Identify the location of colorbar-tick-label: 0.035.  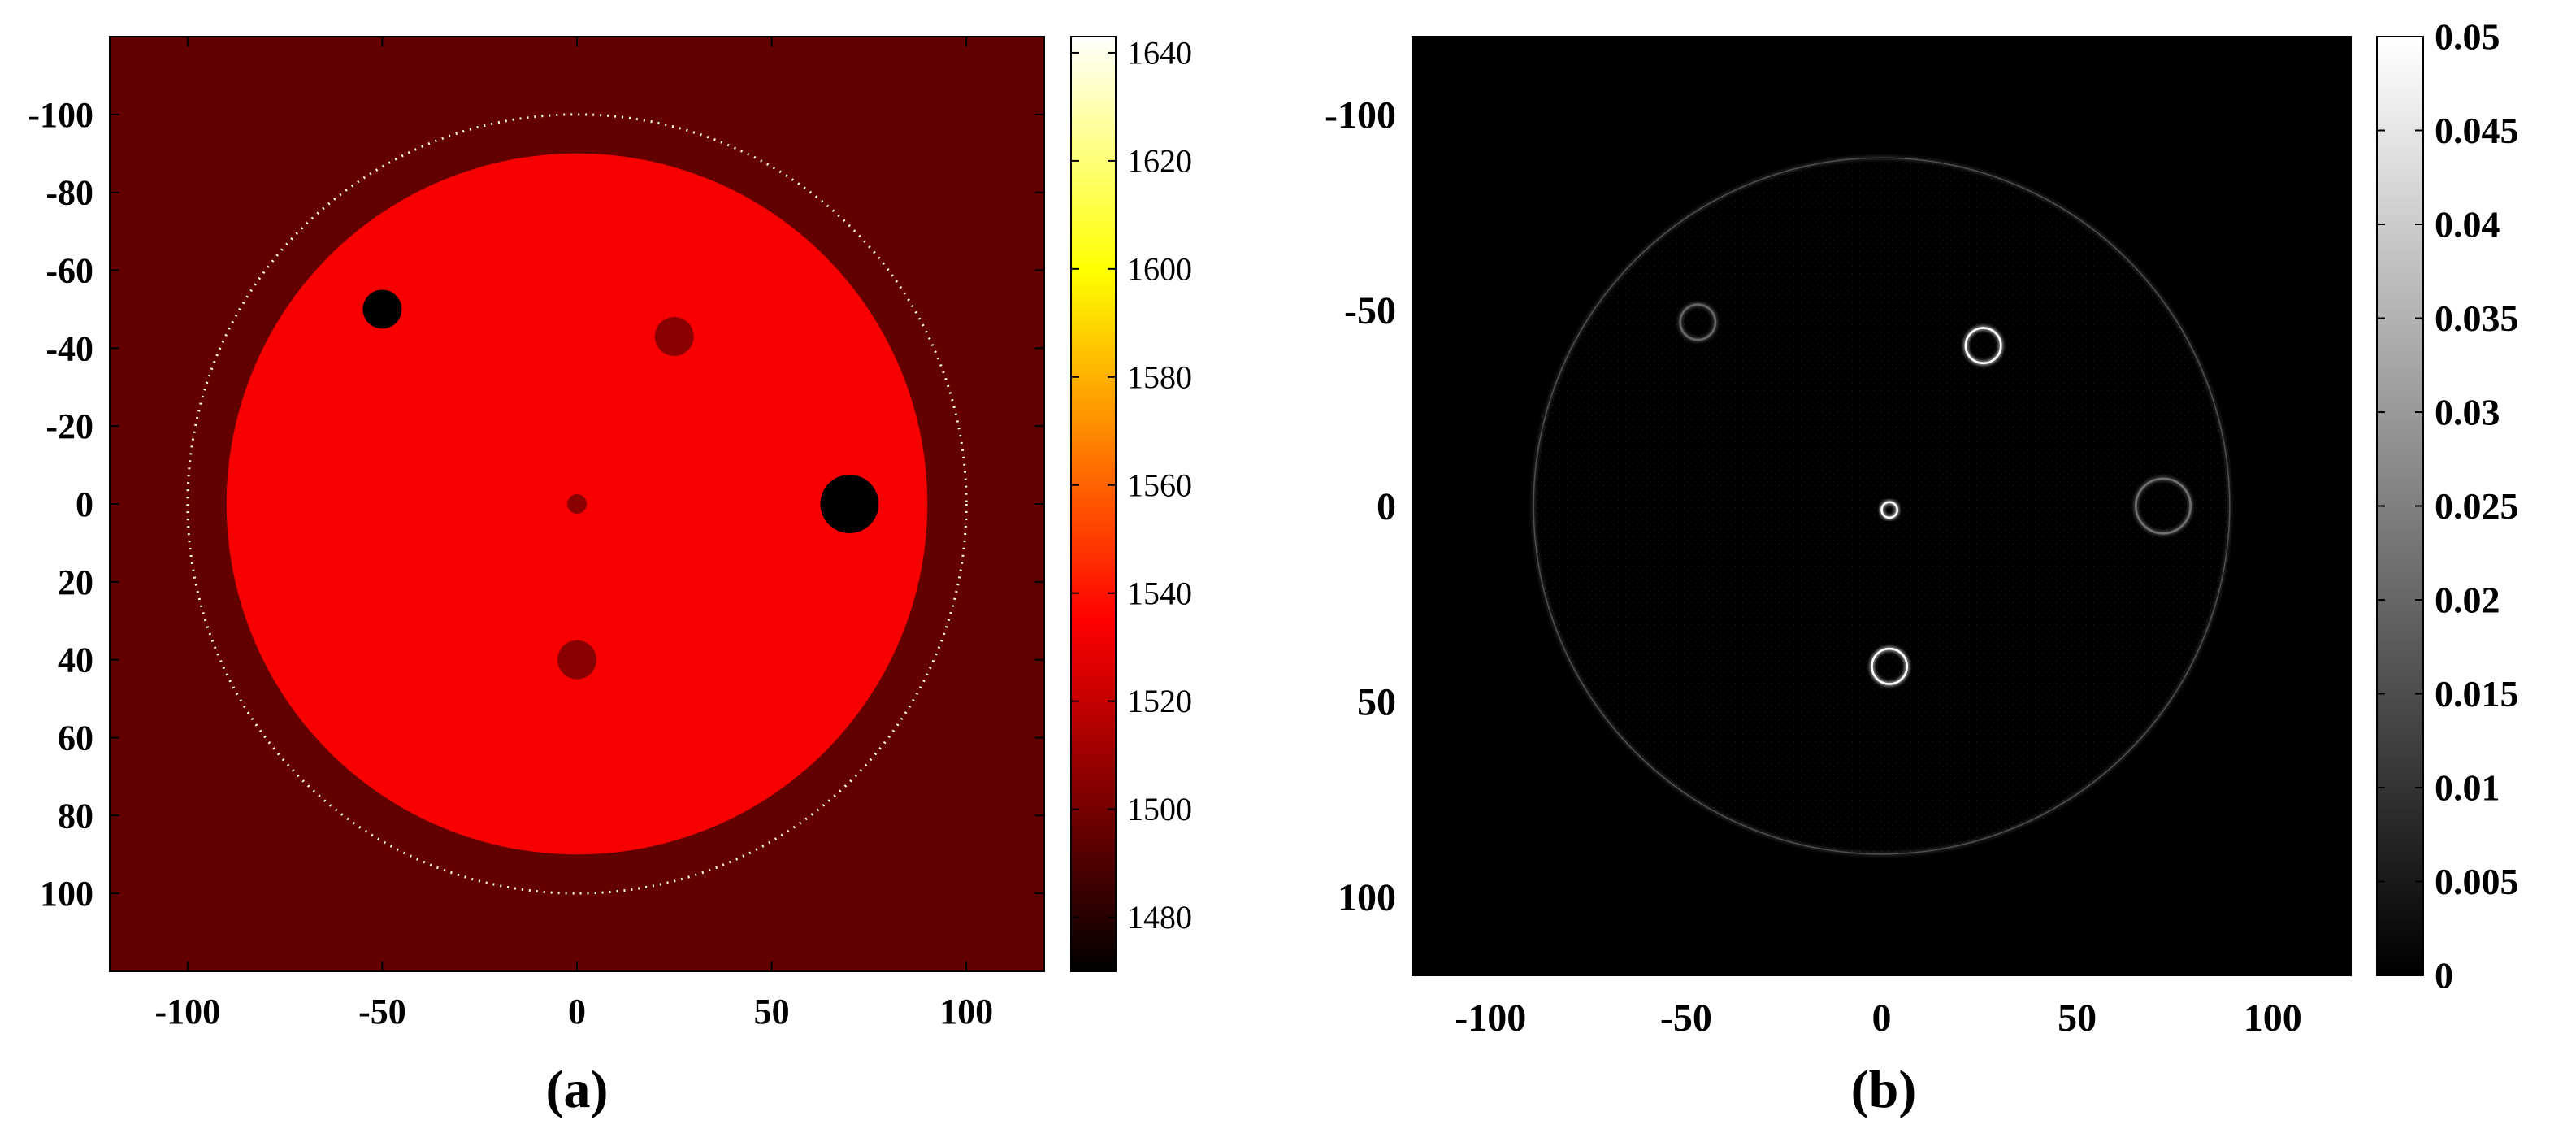
(2477, 318).